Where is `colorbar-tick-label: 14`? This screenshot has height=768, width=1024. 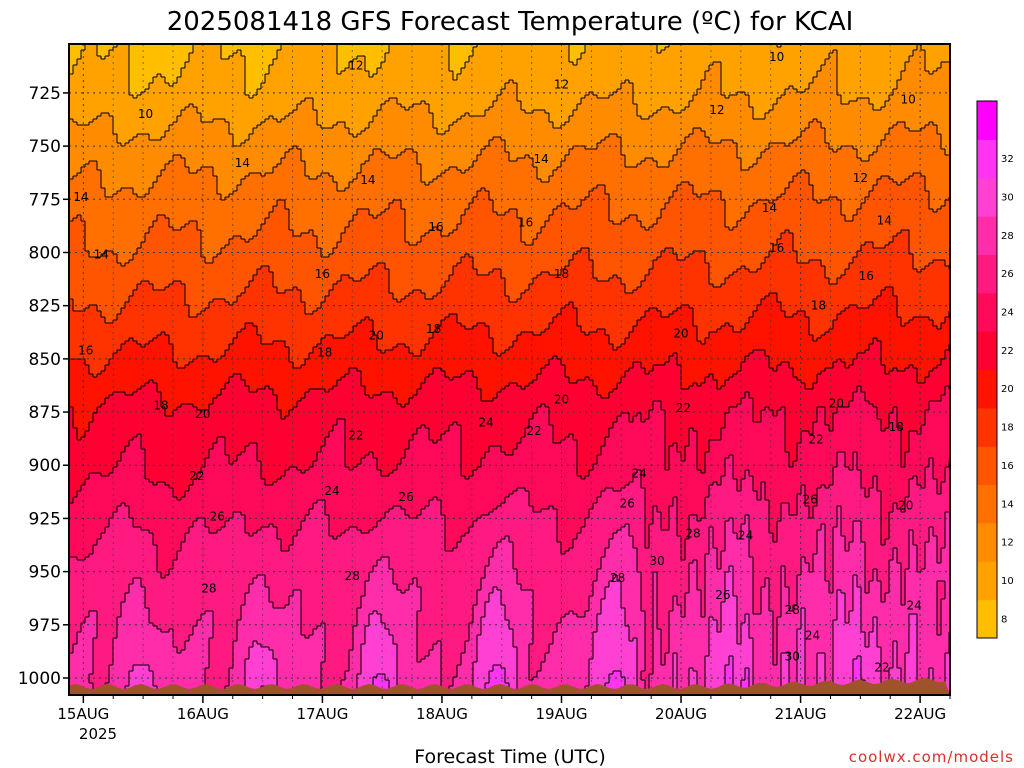
colorbar-tick-label: 14 is located at coordinates (1007, 504).